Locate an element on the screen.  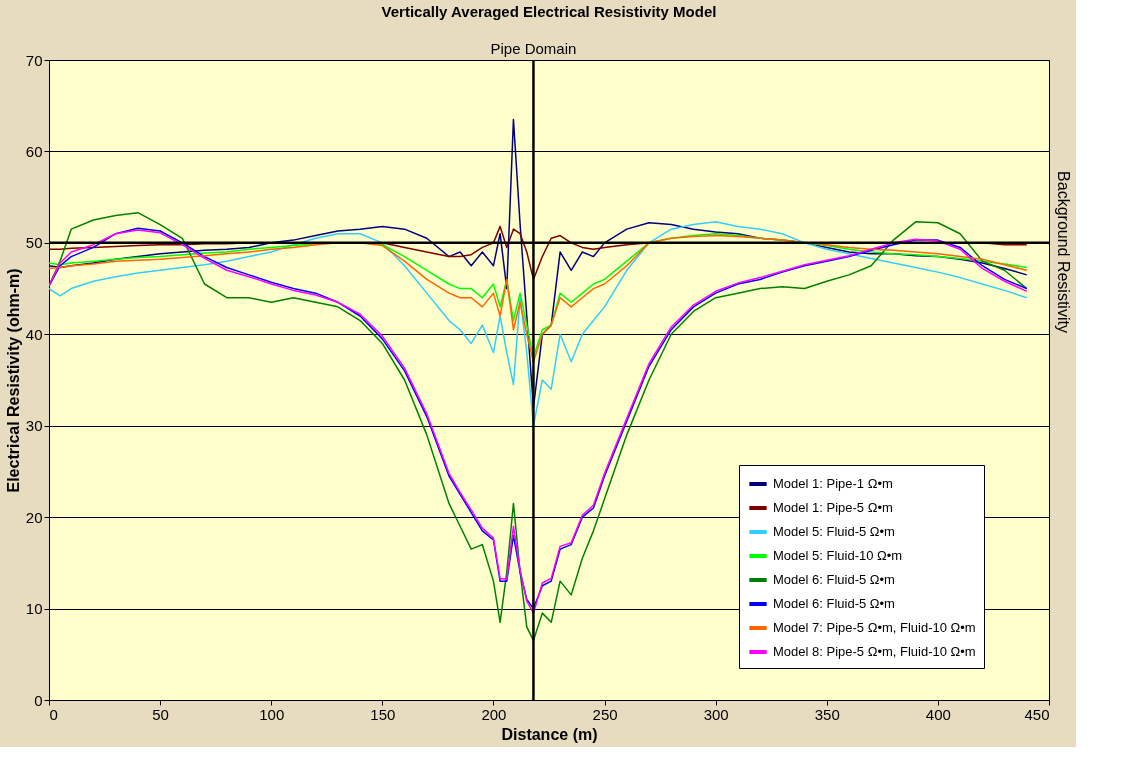
y-tick-label: 20 is located at coordinates (34, 517).